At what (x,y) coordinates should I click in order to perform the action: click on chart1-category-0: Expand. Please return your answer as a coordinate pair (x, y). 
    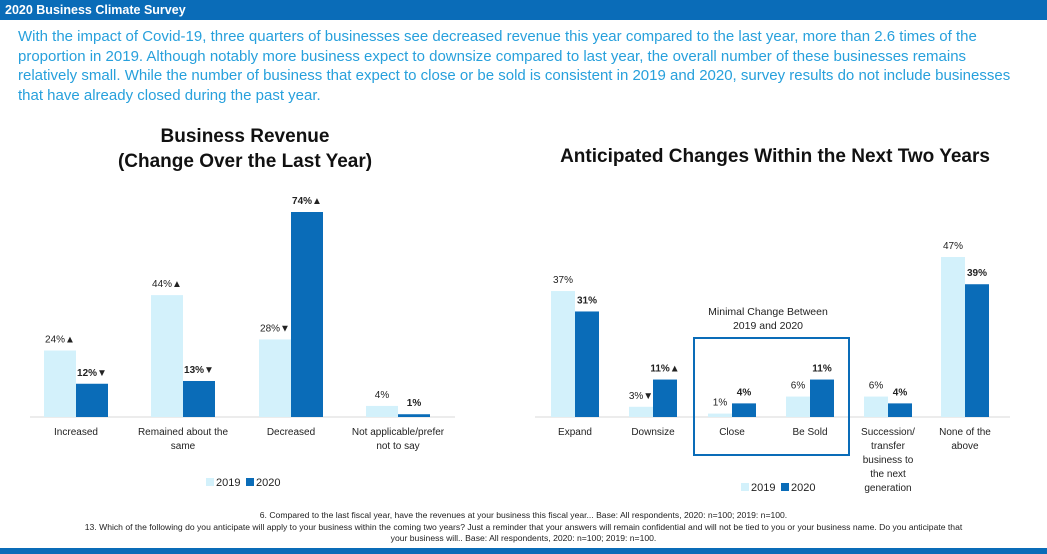
    Looking at the image, I should click on (575, 432).